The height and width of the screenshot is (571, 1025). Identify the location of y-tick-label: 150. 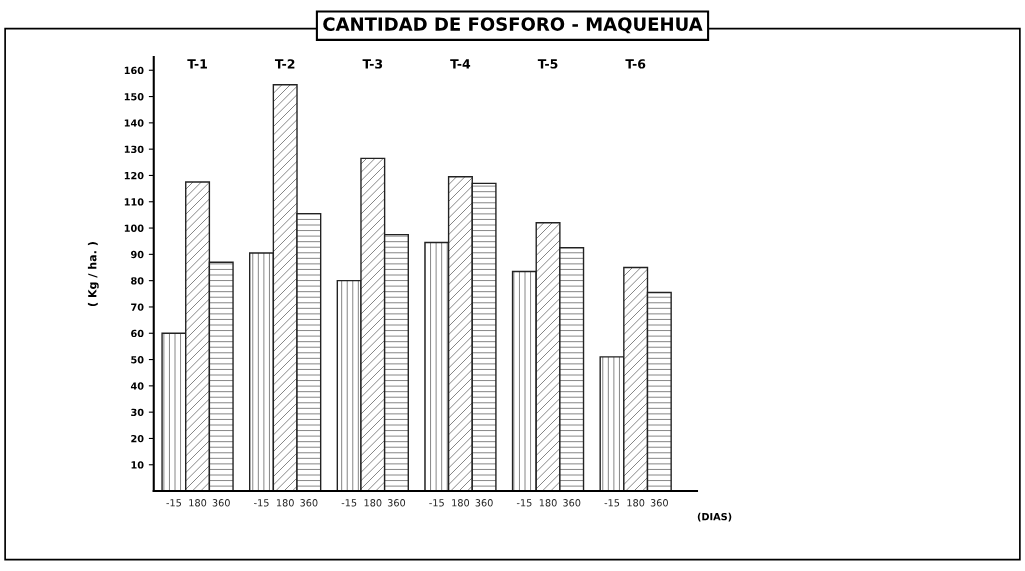
(134, 97).